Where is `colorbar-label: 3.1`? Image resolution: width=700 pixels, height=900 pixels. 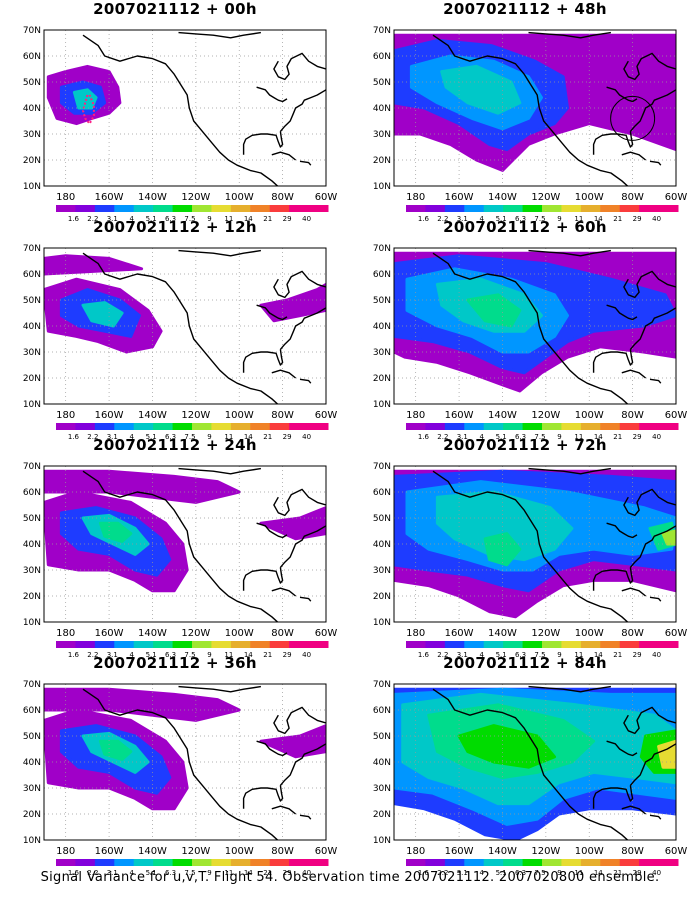
colorbar-label: 3.1 is located at coordinates (112, 219).